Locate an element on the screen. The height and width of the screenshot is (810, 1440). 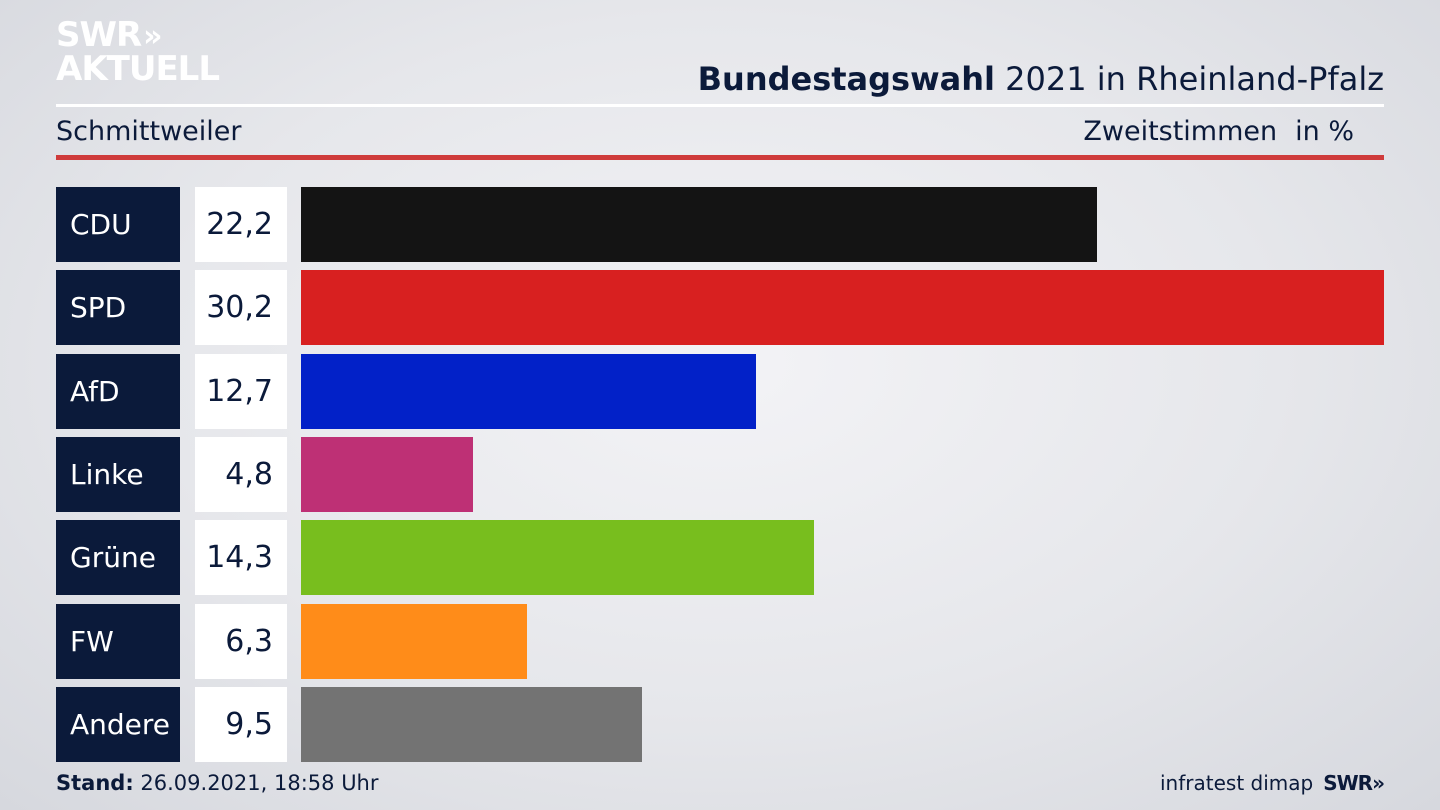
timestamp: Stand: 26.09.2021, 18:58 Uhr is located at coordinates (217, 783).